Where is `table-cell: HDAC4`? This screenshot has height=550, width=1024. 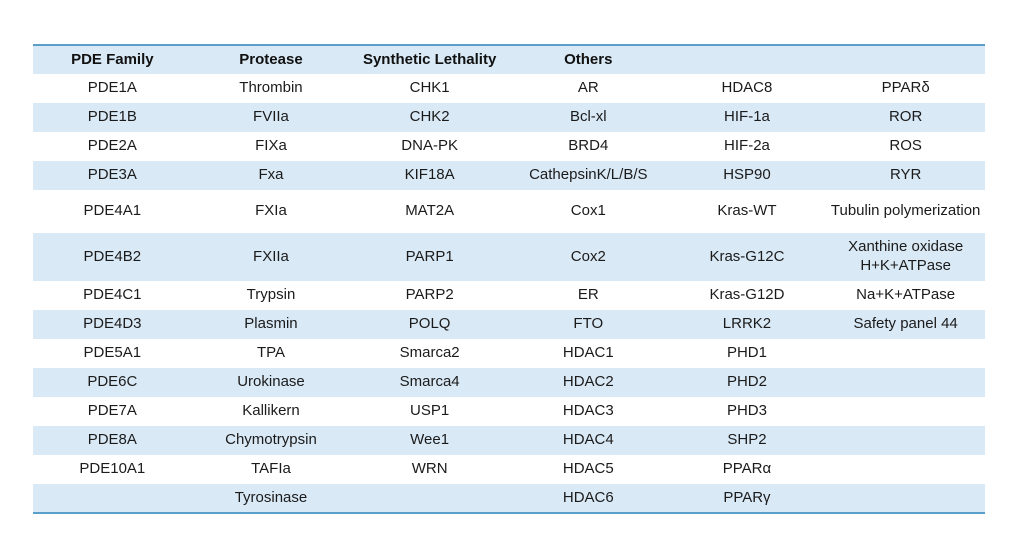
table-cell: HDAC4 is located at coordinates (588, 440).